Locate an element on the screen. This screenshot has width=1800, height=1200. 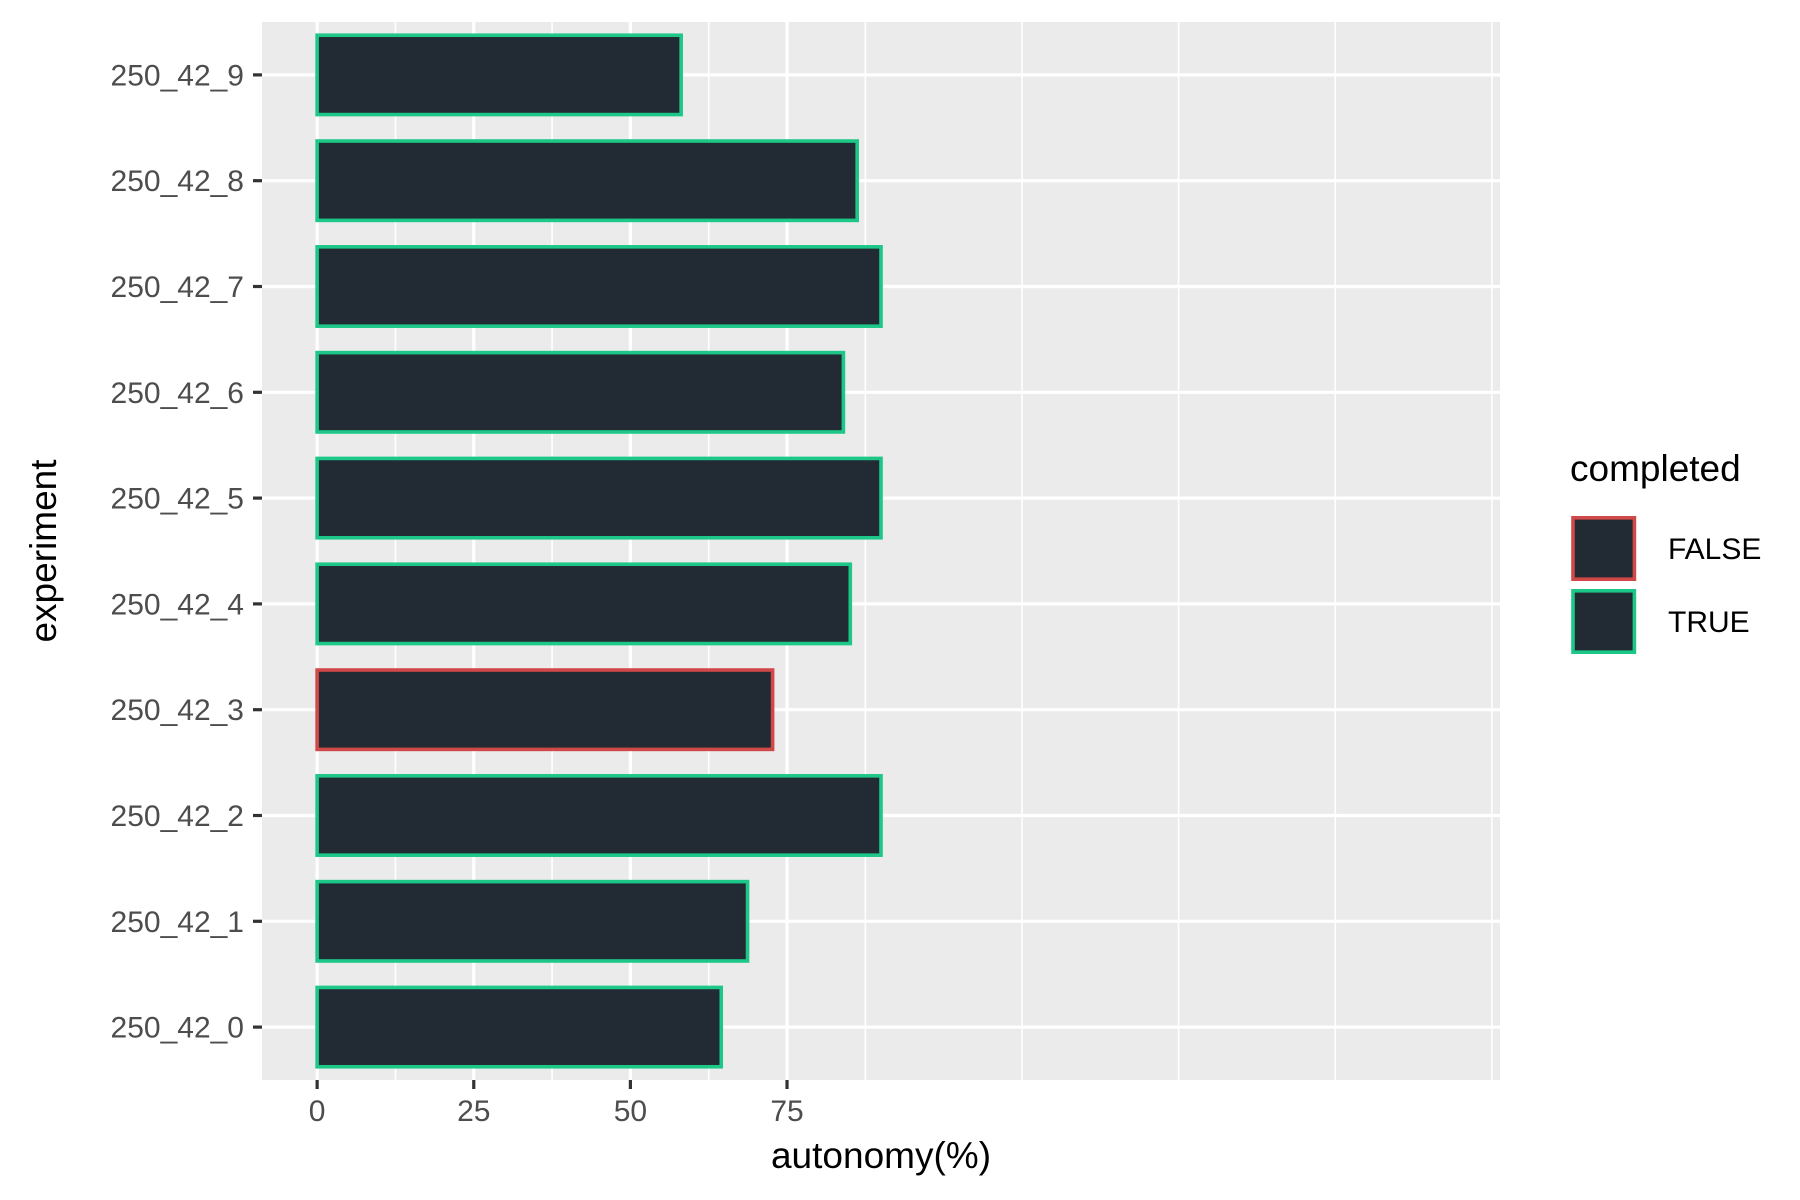
legend-key-true is located at coordinates (1604, 621).